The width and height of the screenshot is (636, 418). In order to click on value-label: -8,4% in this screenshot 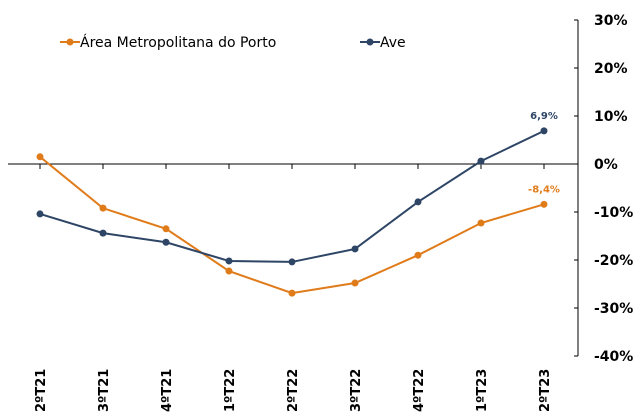, I will do `click(544, 189)`.